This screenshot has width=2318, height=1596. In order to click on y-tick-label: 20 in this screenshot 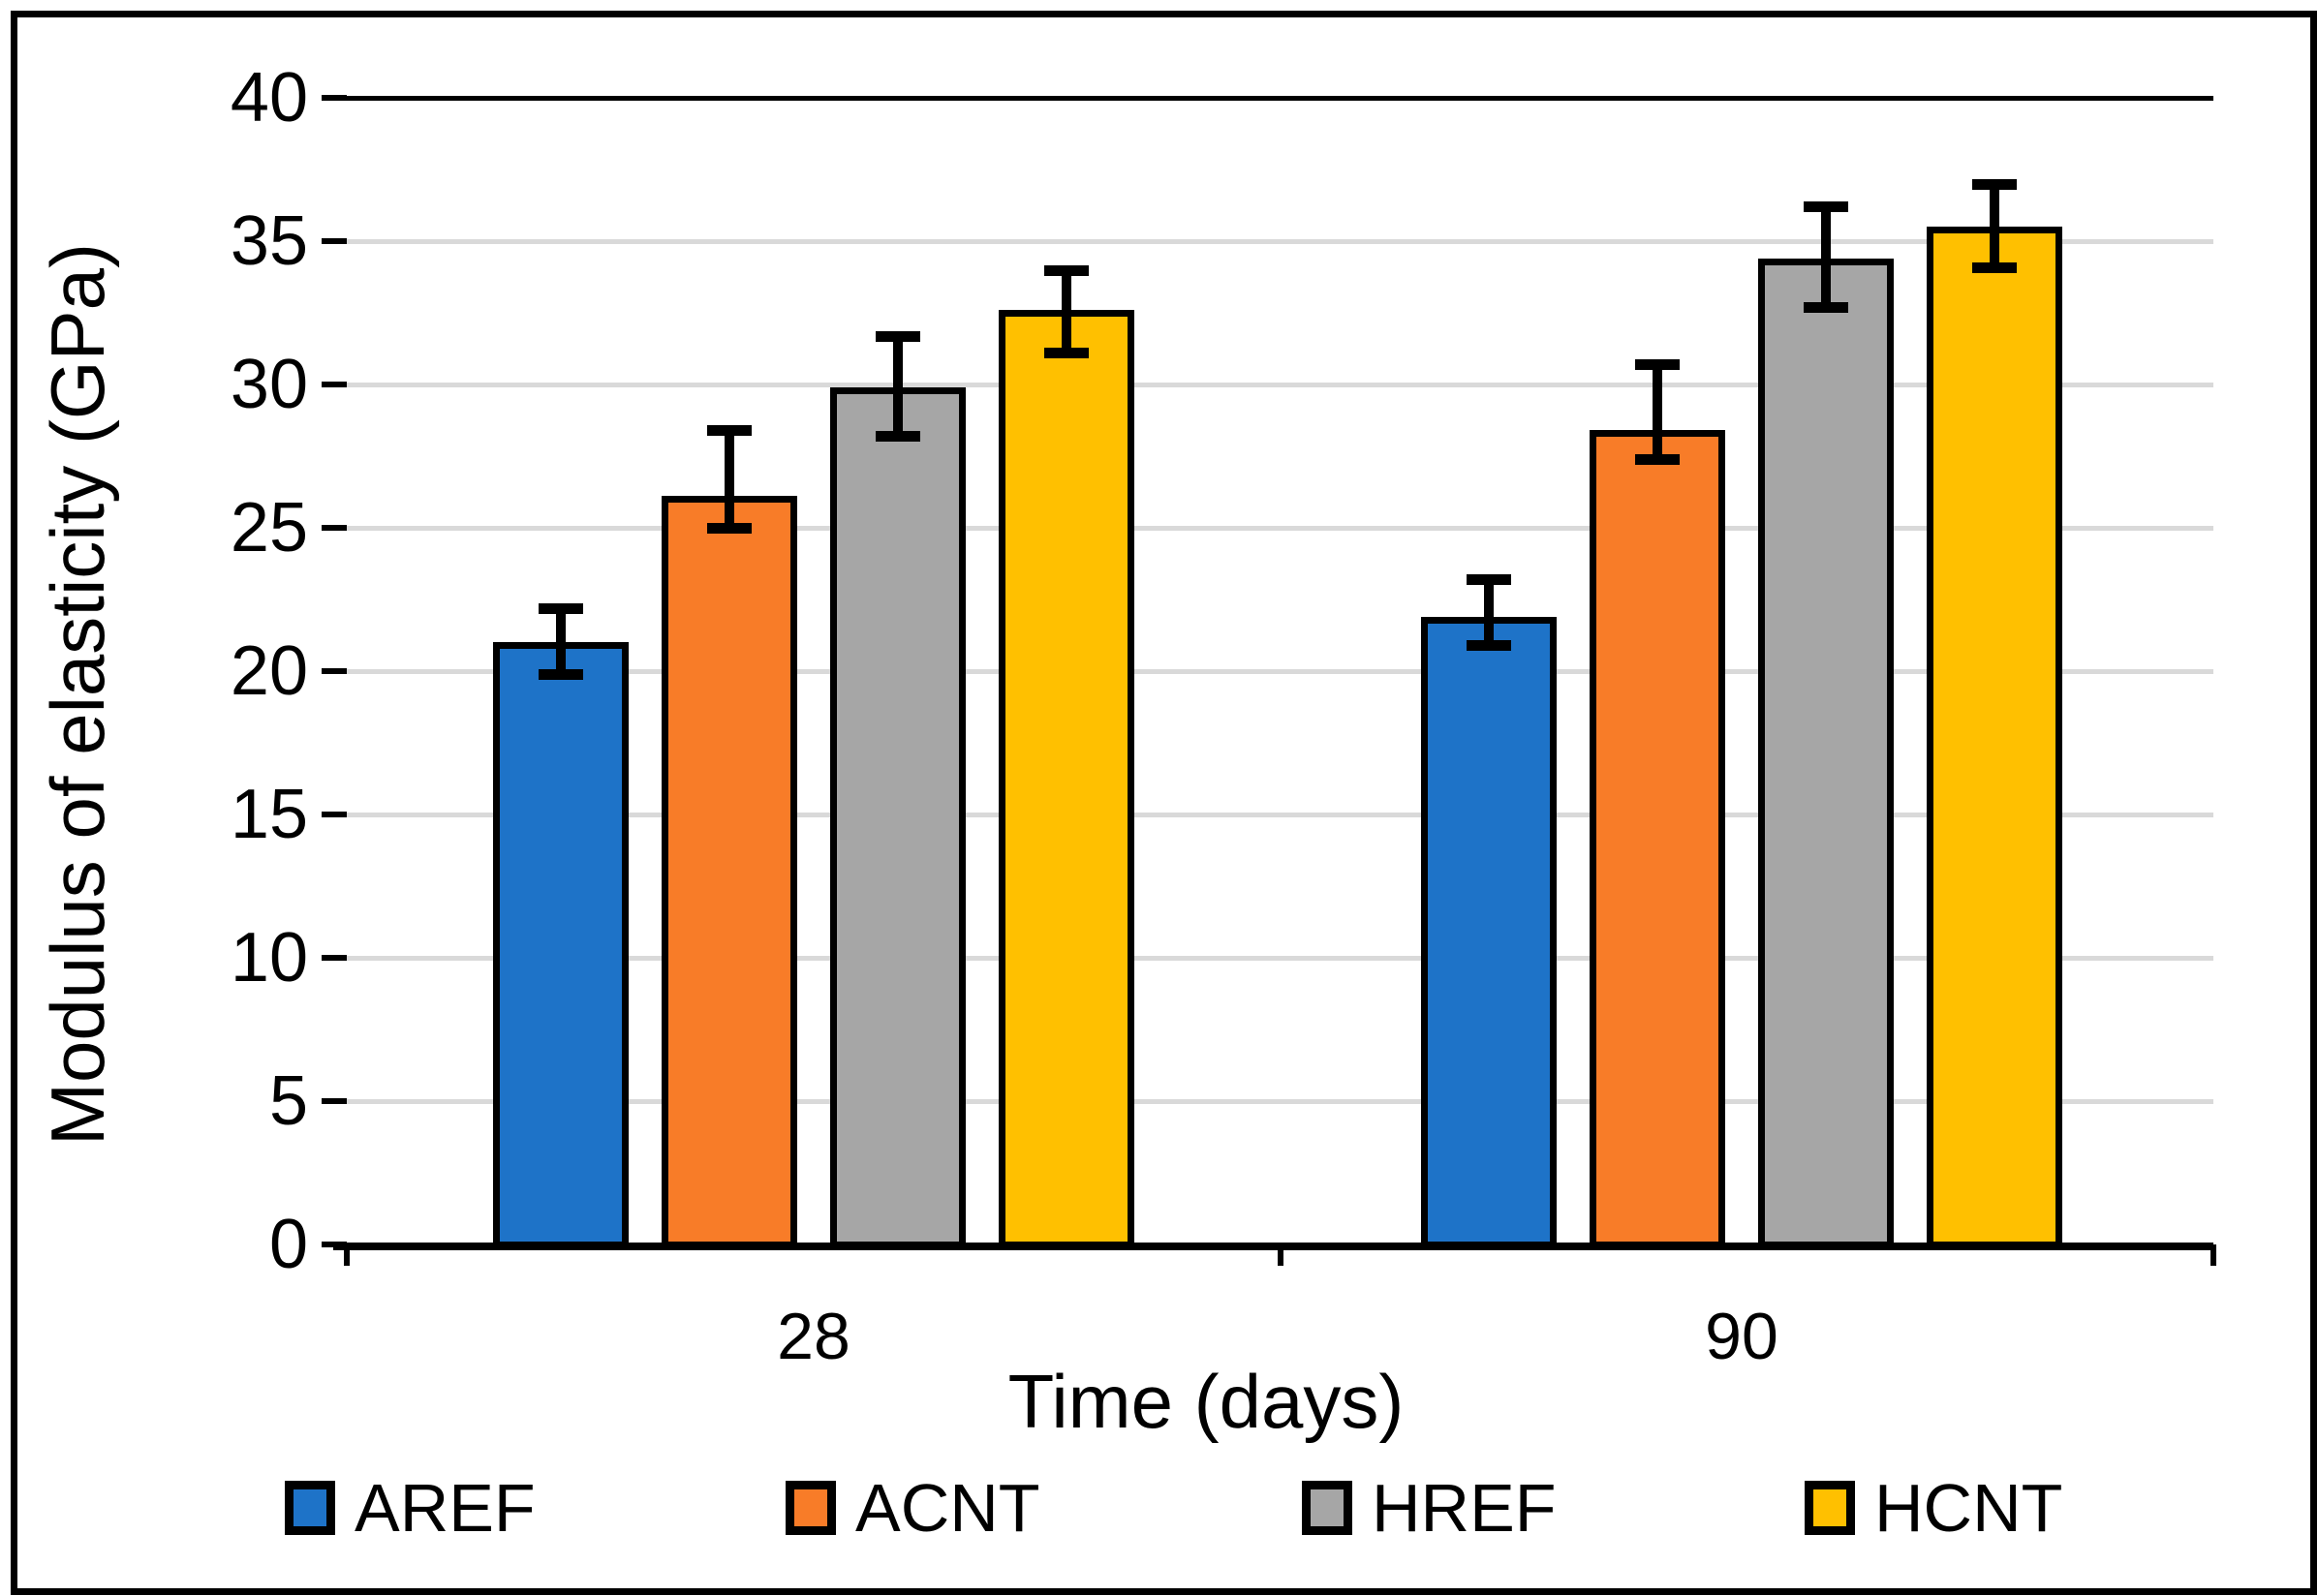, I will do `click(269, 671)`.